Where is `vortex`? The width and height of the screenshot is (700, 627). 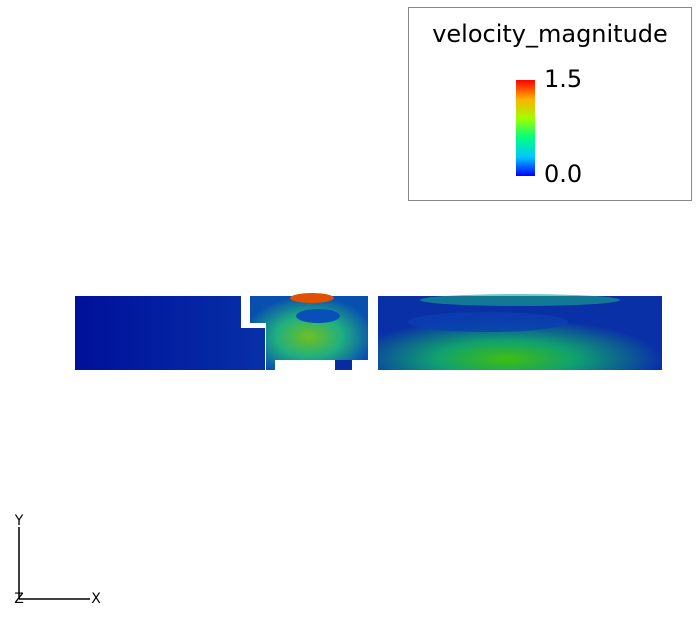 vortex is located at coordinates (318, 316).